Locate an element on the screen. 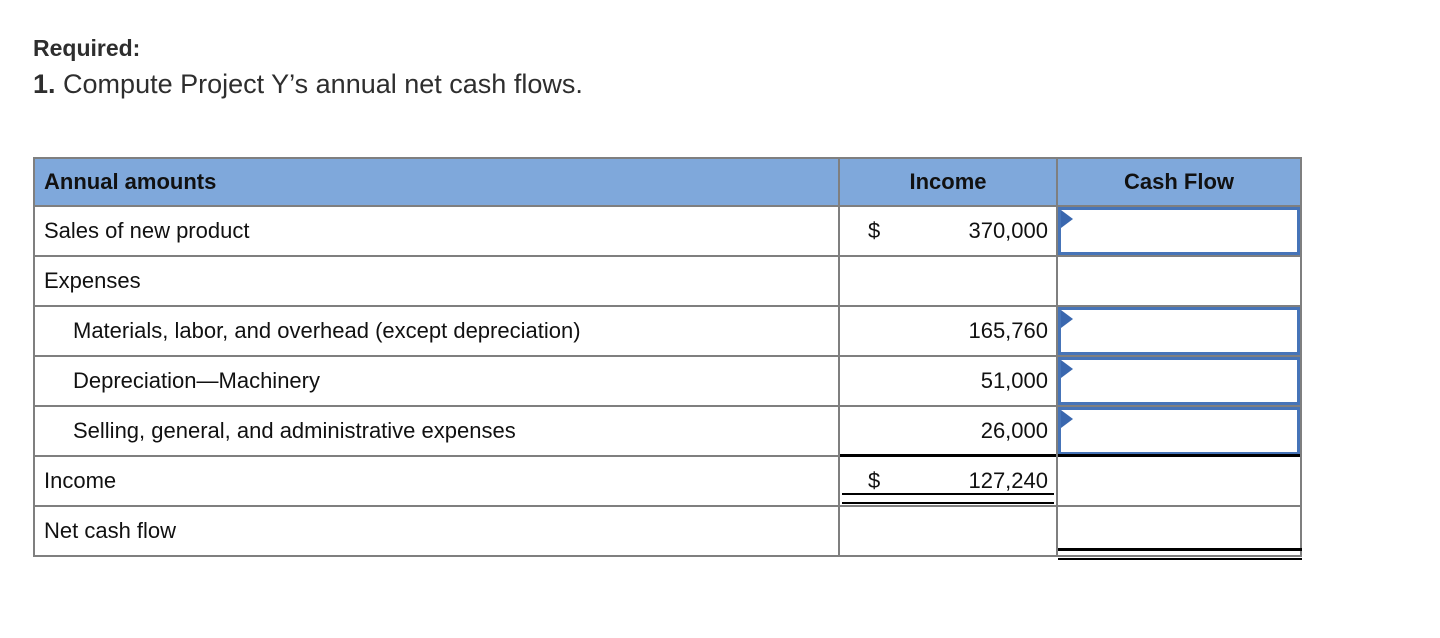 This screenshot has height=638, width=1440. cash-flow-cell-materials is located at coordinates (1179, 331).